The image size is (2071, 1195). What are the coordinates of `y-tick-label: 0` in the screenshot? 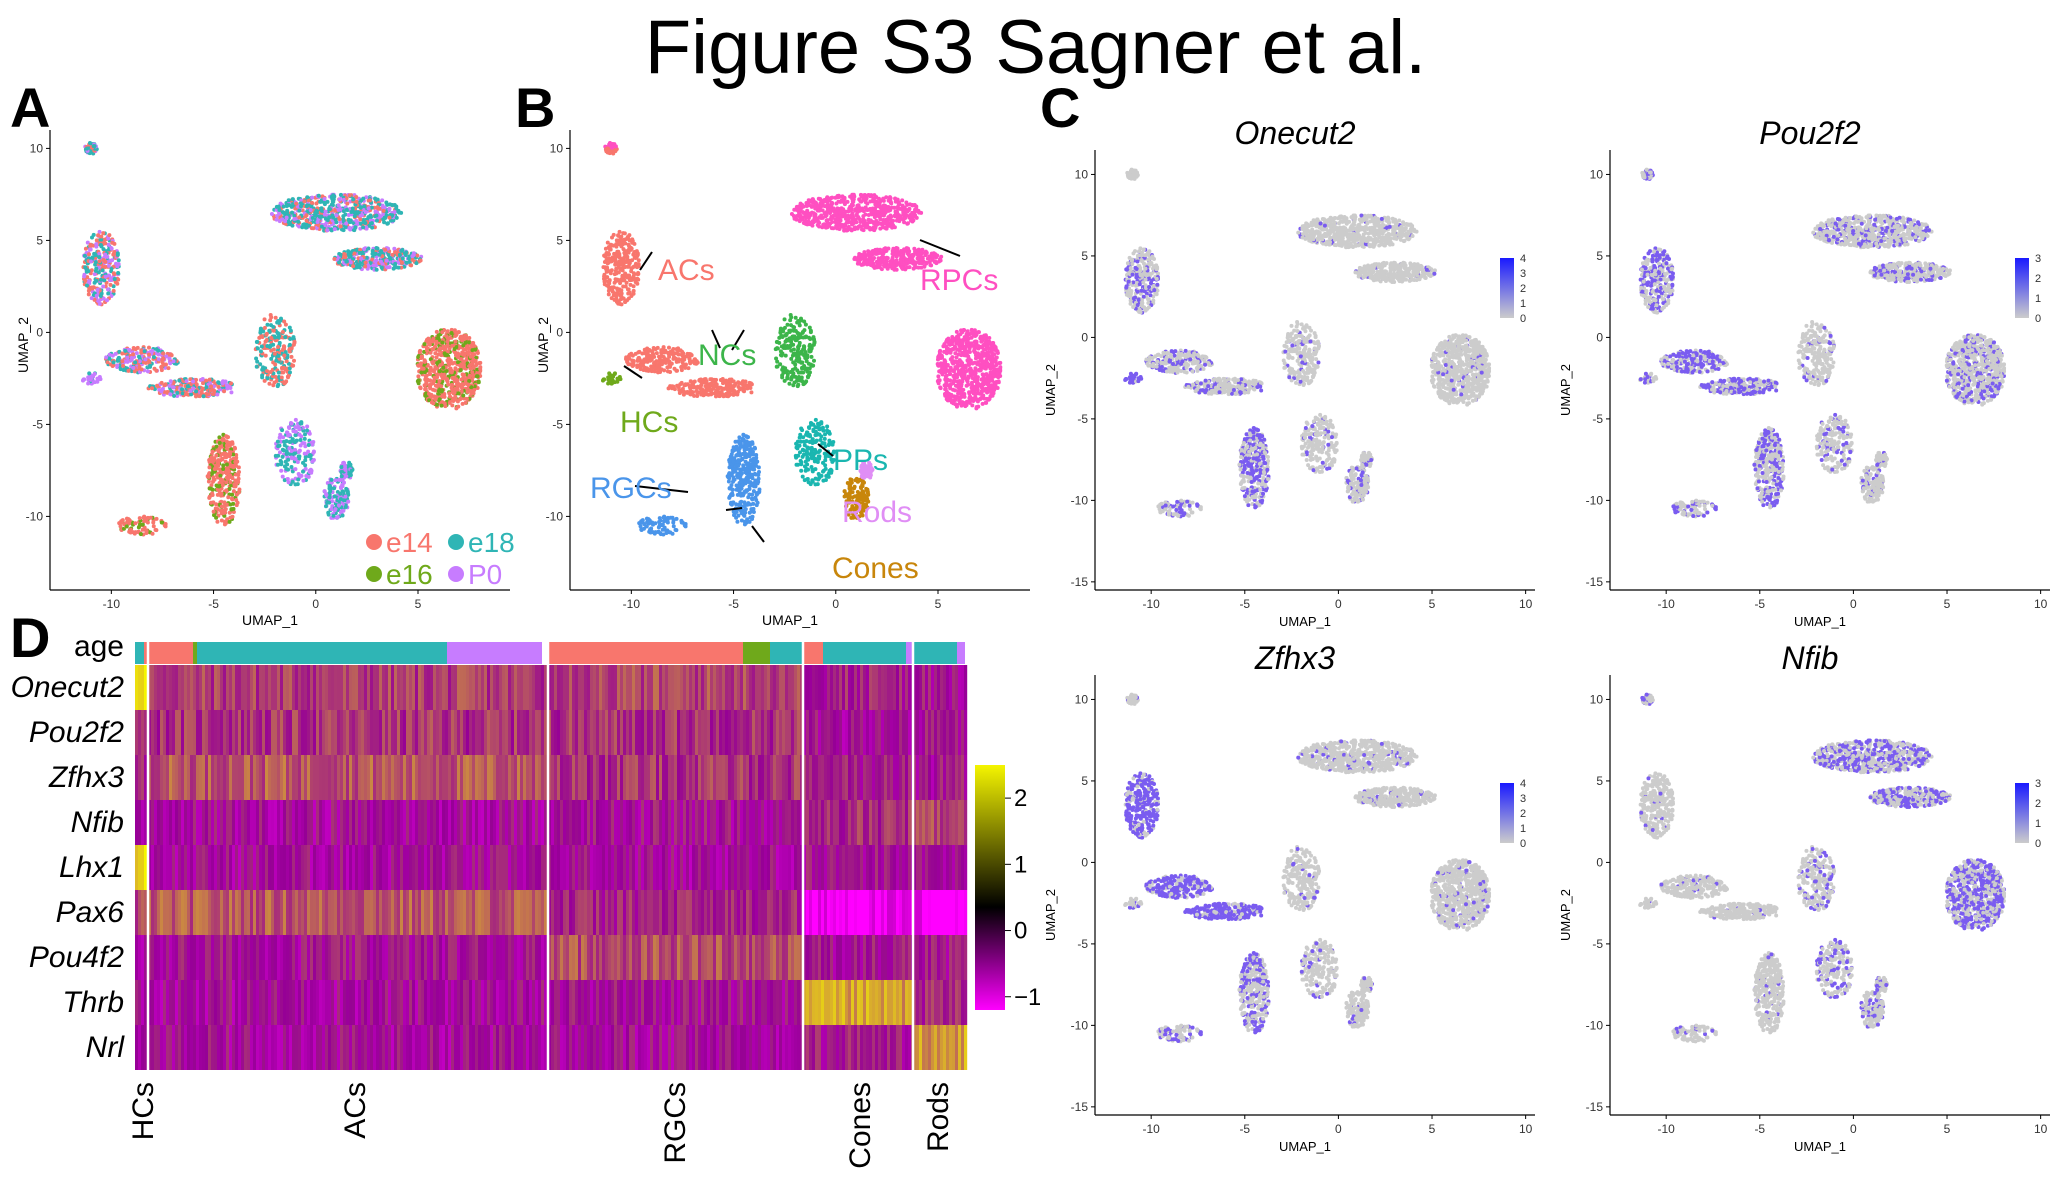 It's located at (559, 332).